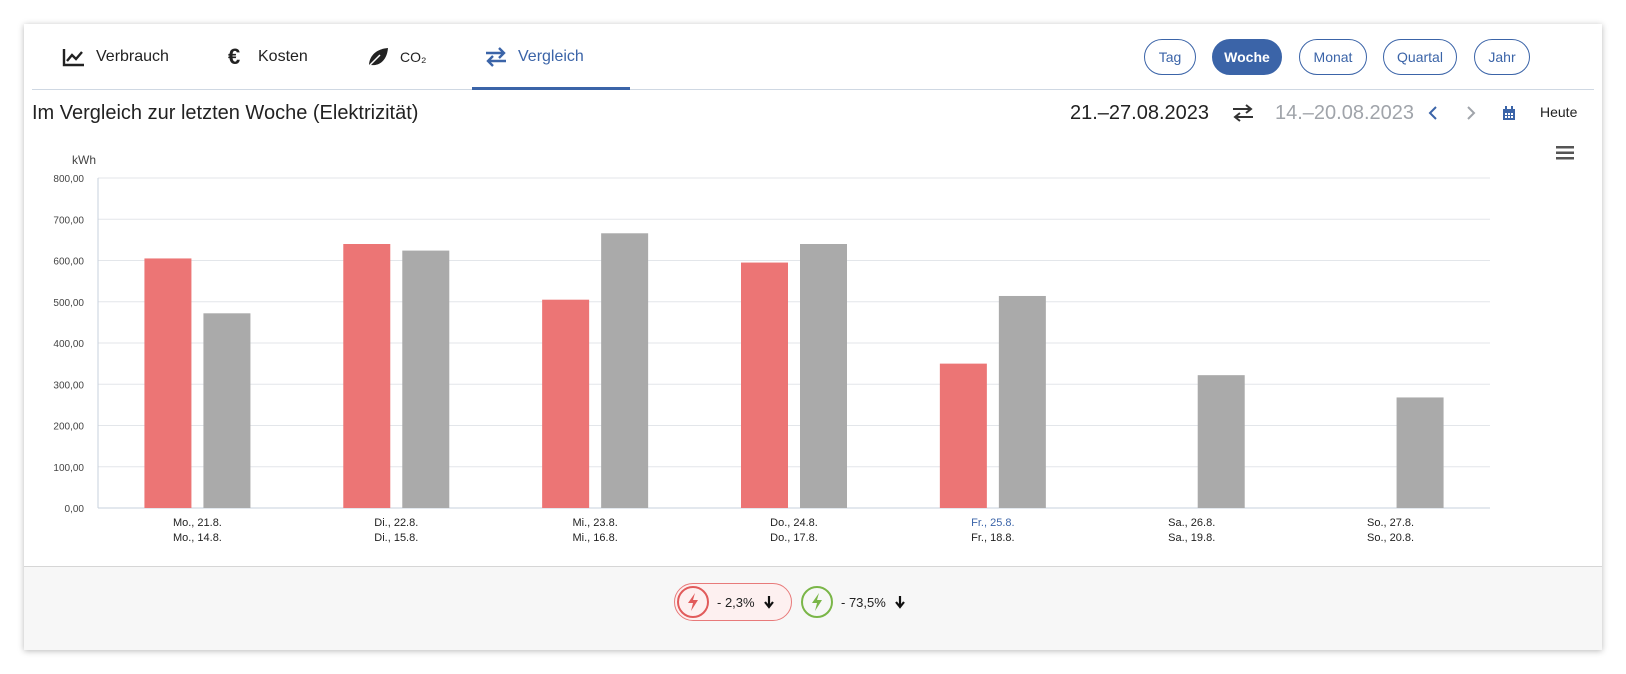  I want to click on period-quartal-button: Quartal, so click(1420, 57).